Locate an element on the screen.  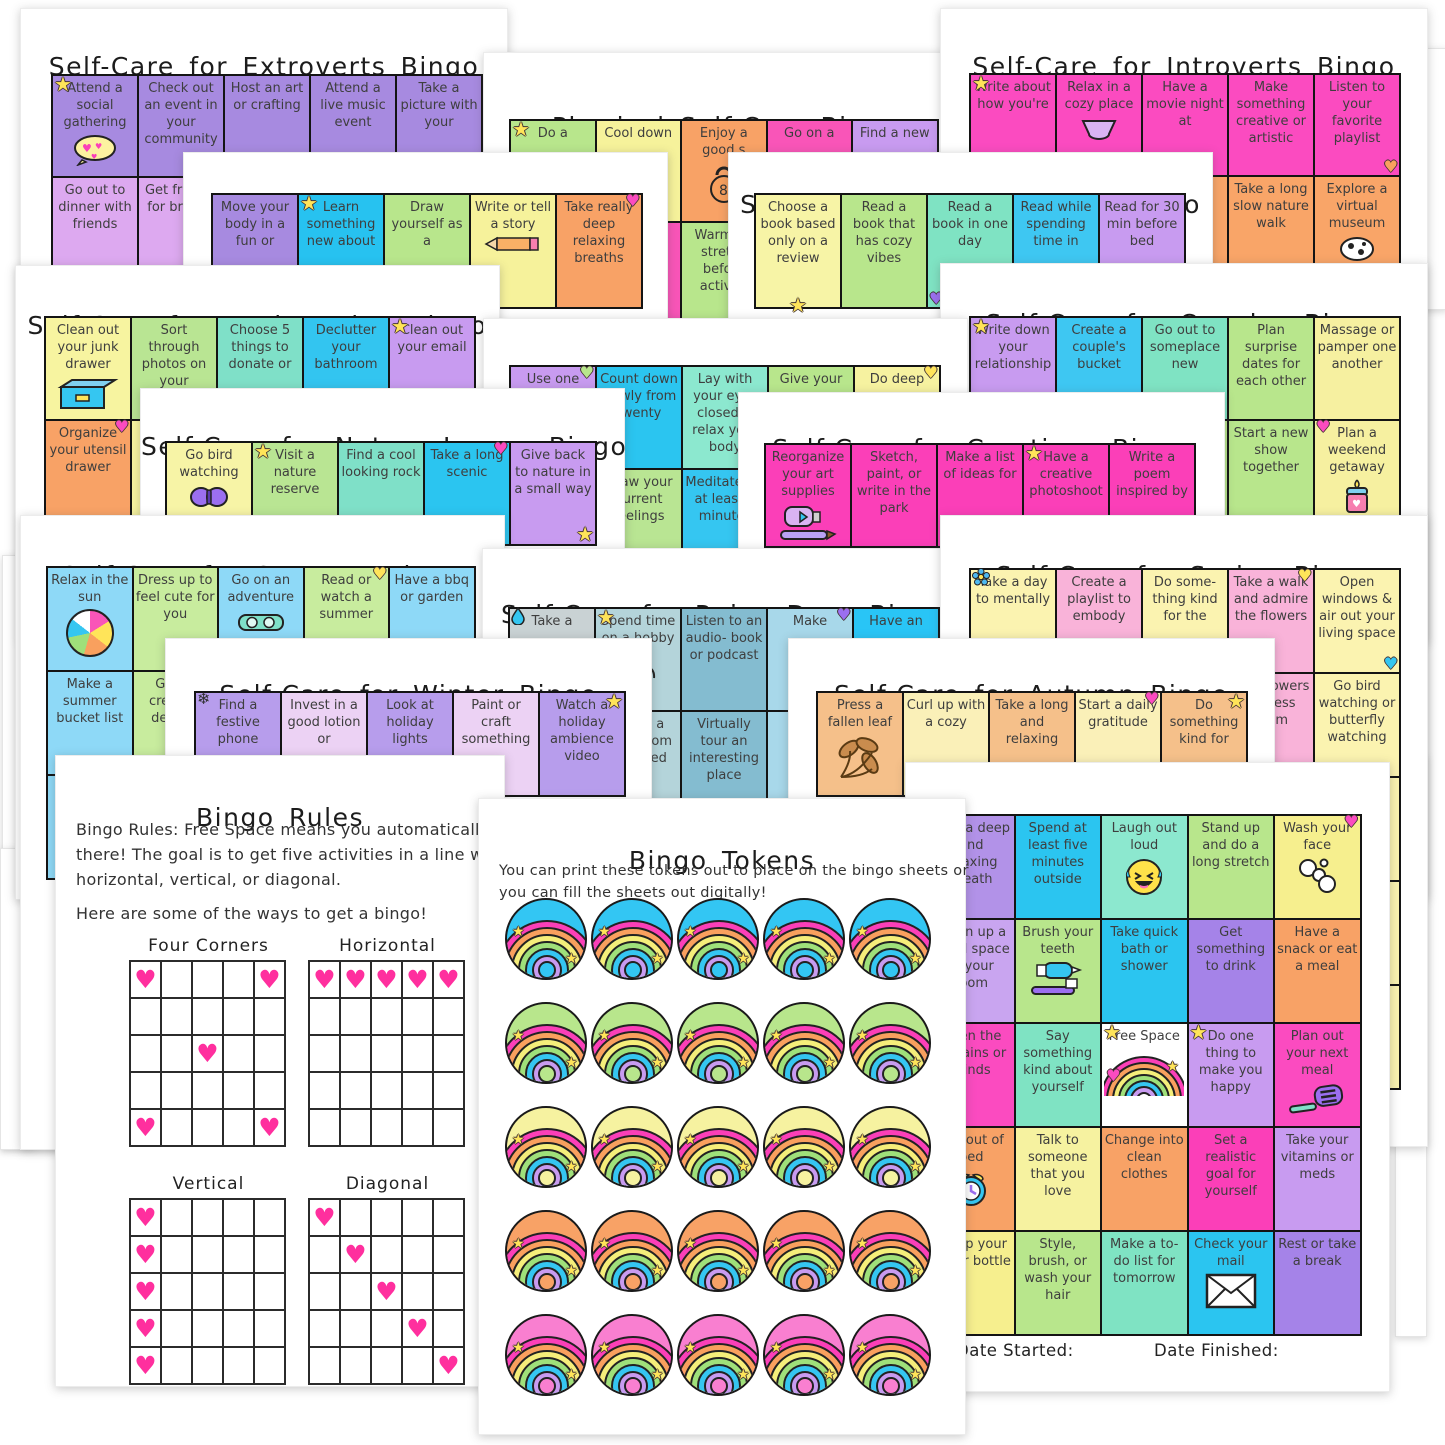
bingo-cell-text: Read for 30 min before bed is located at coordinates (1142, 224).